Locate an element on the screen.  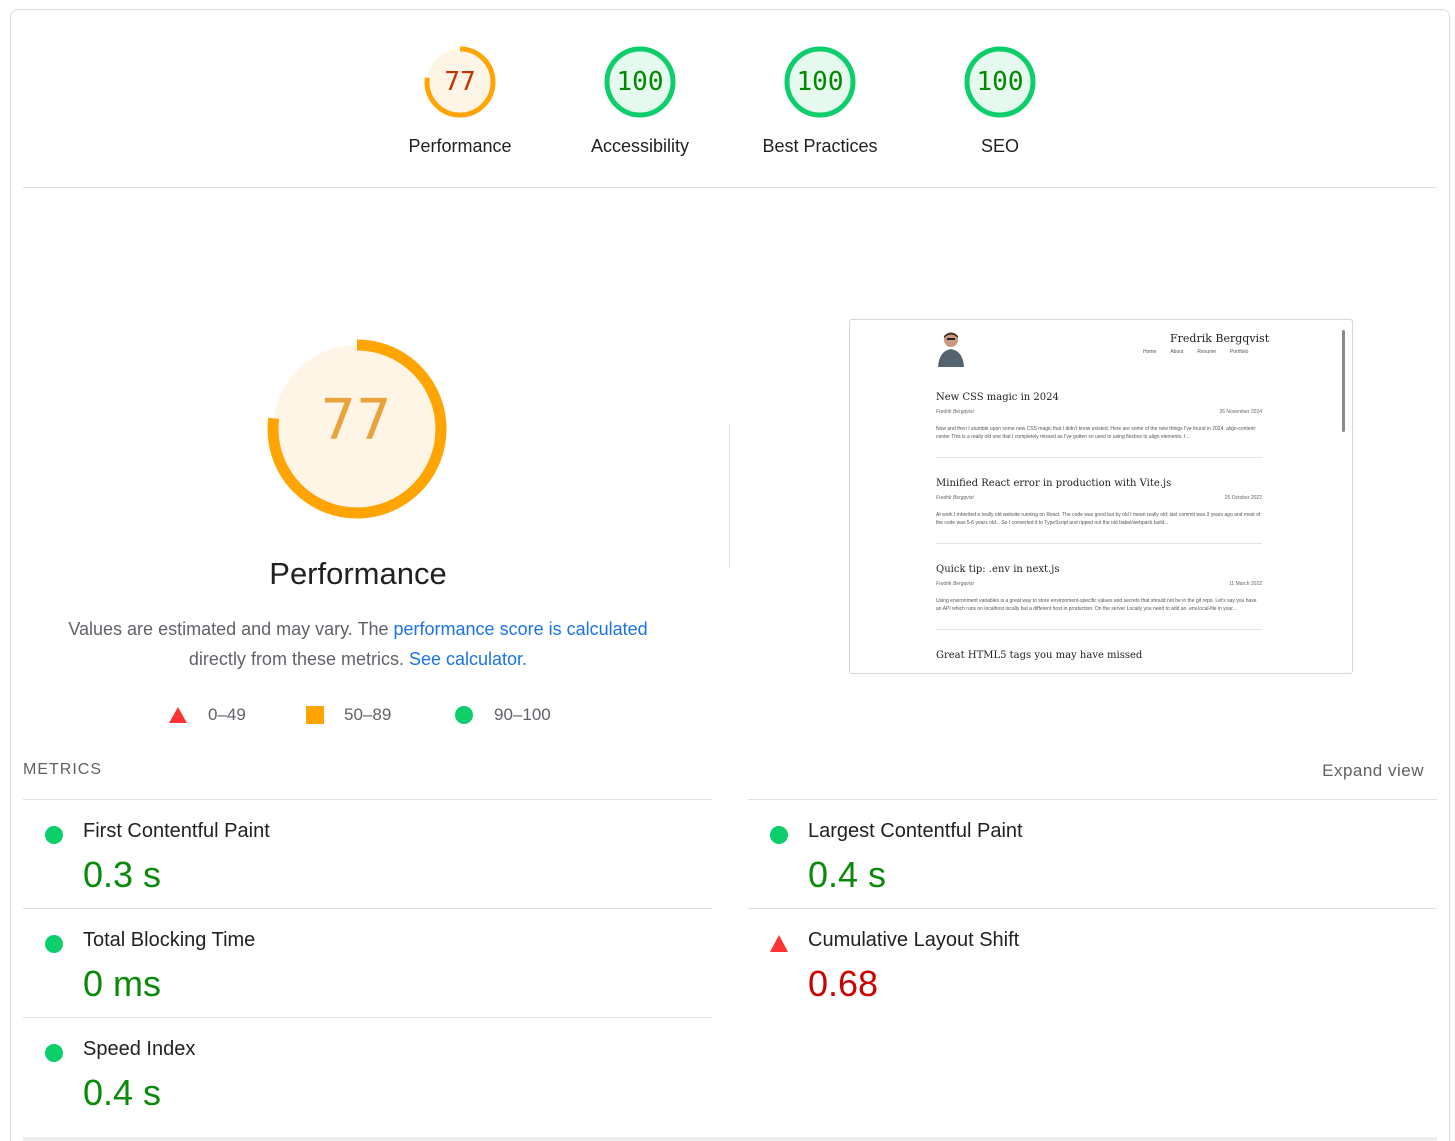
gauge-seo: 100 SEO is located at coordinates (1000, 100).